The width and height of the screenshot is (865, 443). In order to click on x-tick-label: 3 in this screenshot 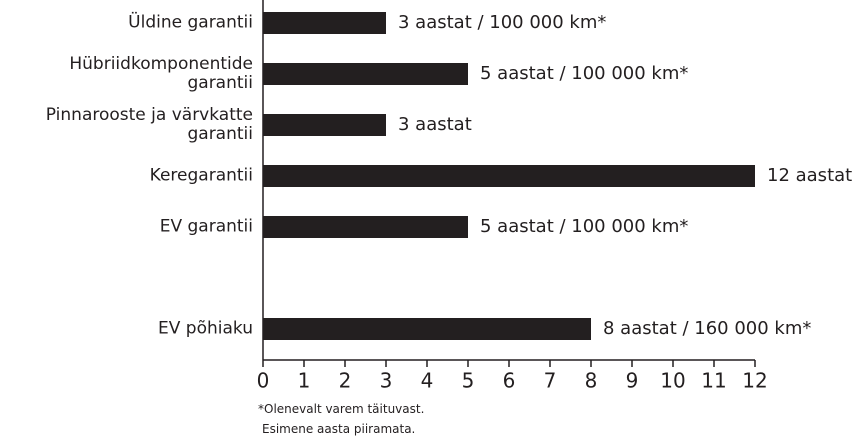, I will do `click(386, 381)`.